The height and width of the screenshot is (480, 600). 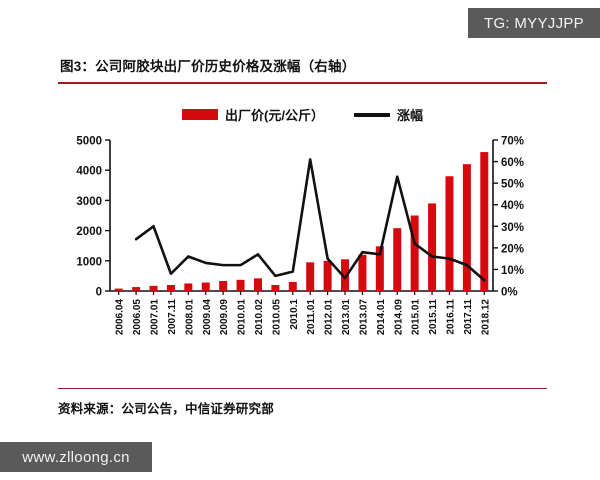 I want to click on x-axis-tick-label: 2014.01, so click(x=381, y=316).